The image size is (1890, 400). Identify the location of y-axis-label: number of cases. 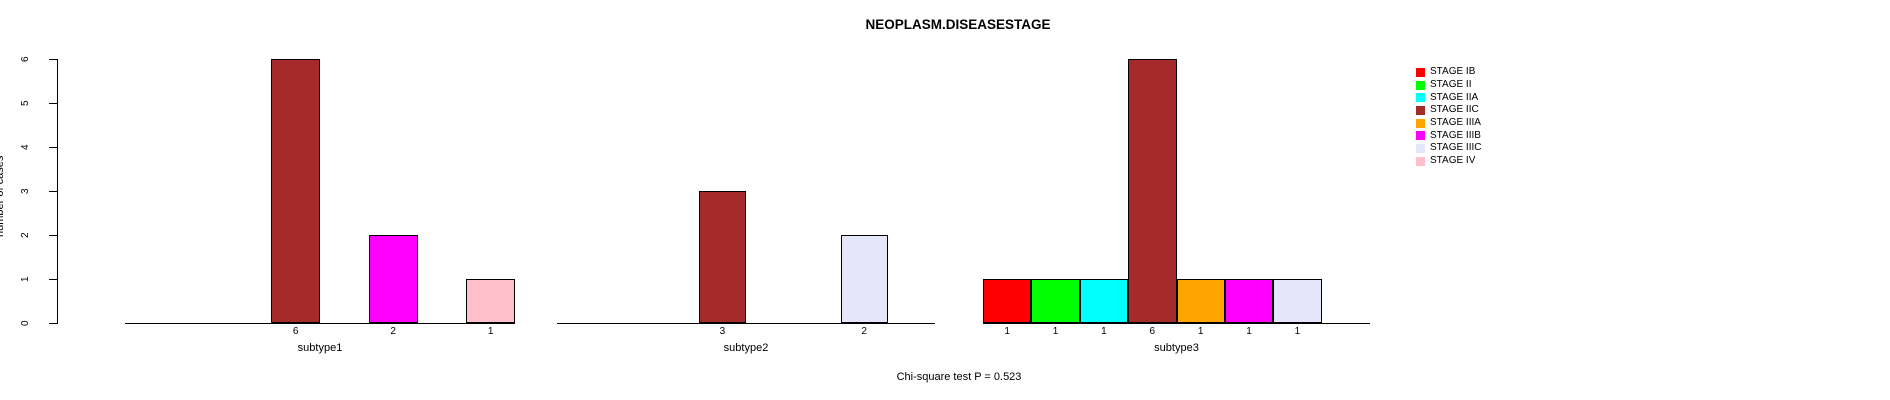
(3, 196).